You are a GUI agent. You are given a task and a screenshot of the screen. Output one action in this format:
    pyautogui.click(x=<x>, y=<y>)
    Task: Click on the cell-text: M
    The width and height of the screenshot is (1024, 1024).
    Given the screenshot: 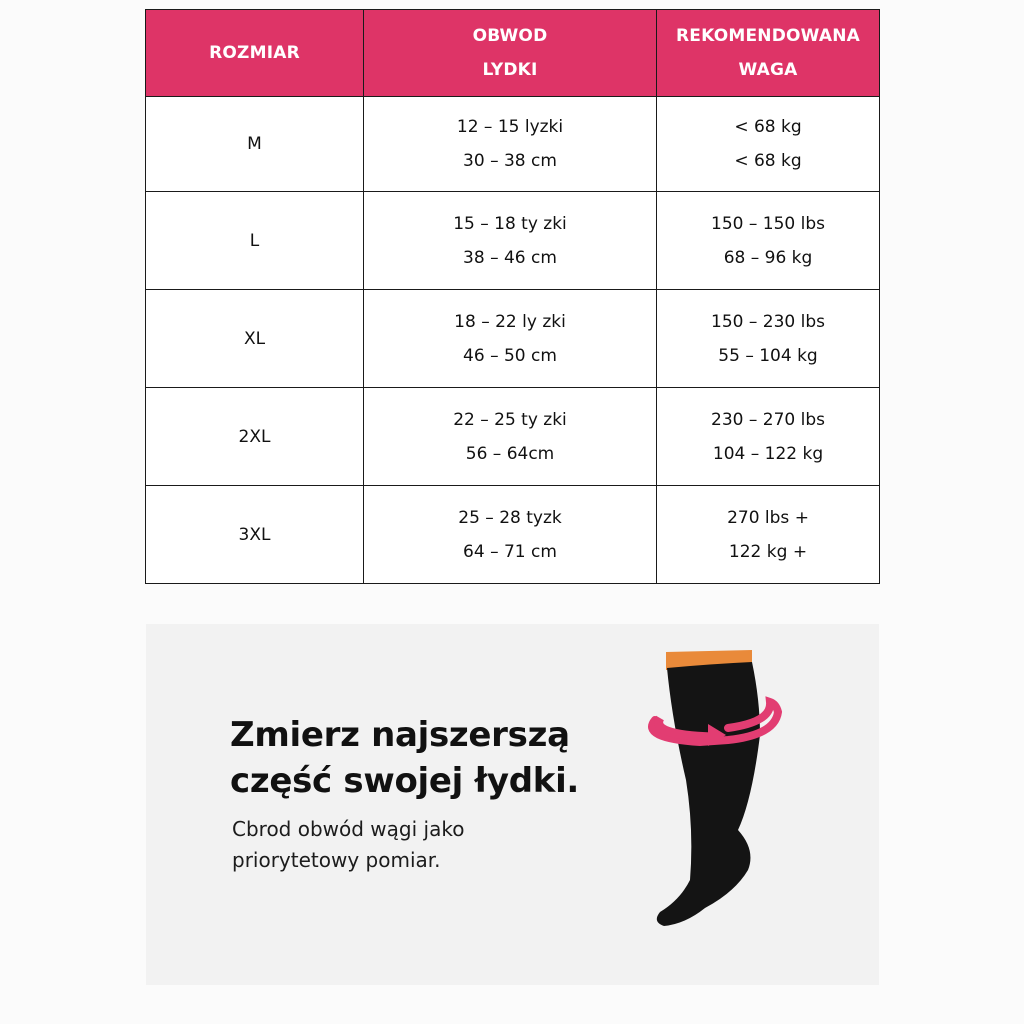 What is the action you would take?
    pyautogui.click(x=254, y=144)
    